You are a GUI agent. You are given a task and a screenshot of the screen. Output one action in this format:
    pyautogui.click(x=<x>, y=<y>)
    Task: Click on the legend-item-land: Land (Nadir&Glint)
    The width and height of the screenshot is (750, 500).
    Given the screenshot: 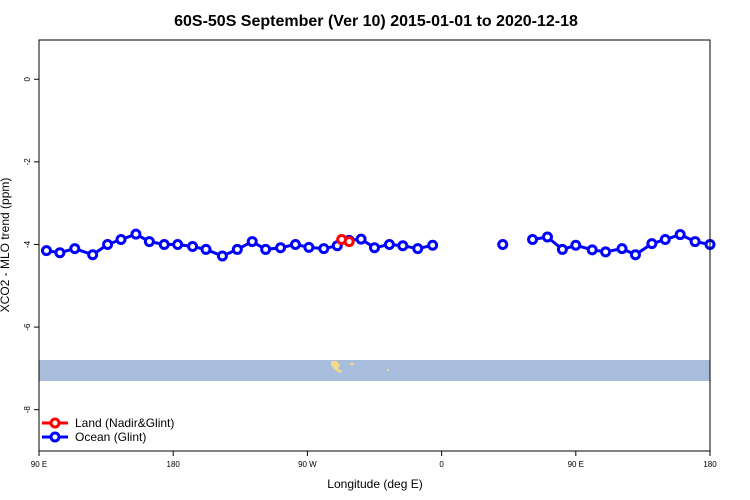 What is the action you would take?
    pyautogui.click(x=108, y=423)
    